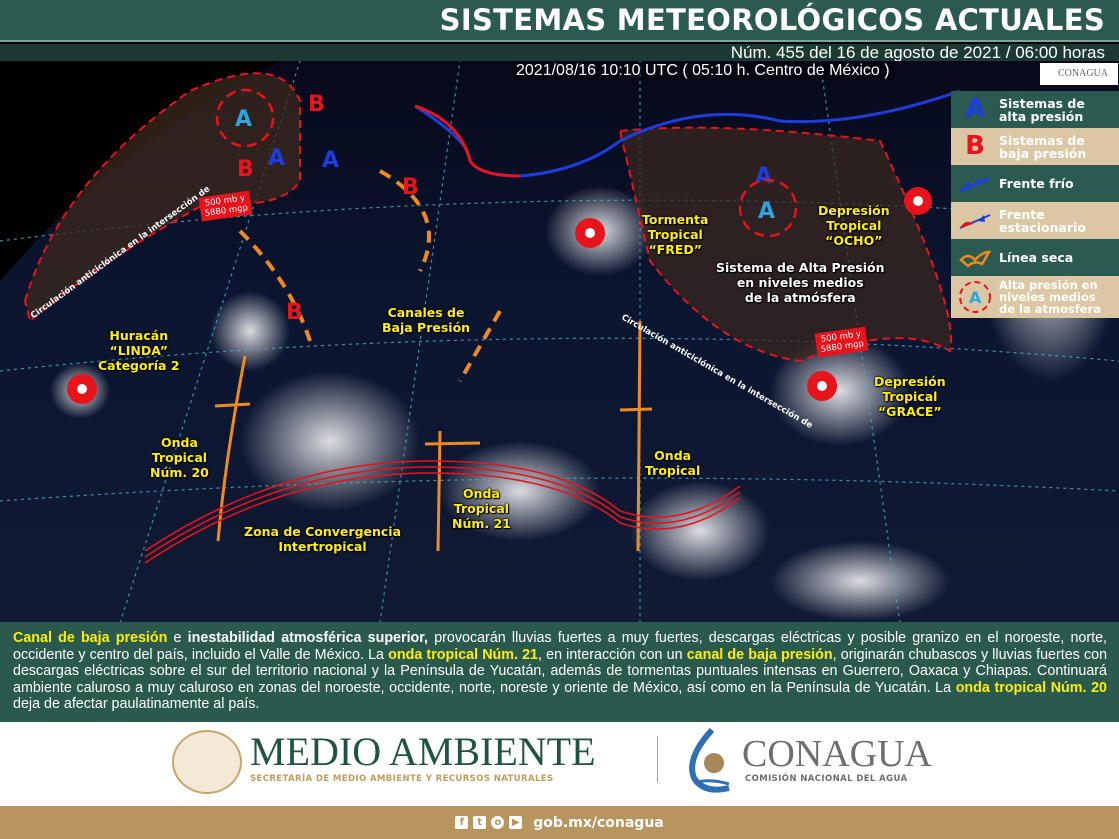 The width and height of the screenshot is (1119, 839). I want to click on label-depression-ocho: Depresión Tropical “OCHO”, so click(854, 225).